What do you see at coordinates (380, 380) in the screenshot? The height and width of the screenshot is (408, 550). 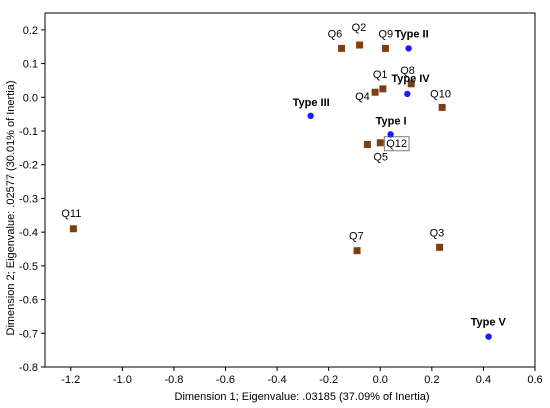 I see `x-tick-label: 0.0` at bounding box center [380, 380].